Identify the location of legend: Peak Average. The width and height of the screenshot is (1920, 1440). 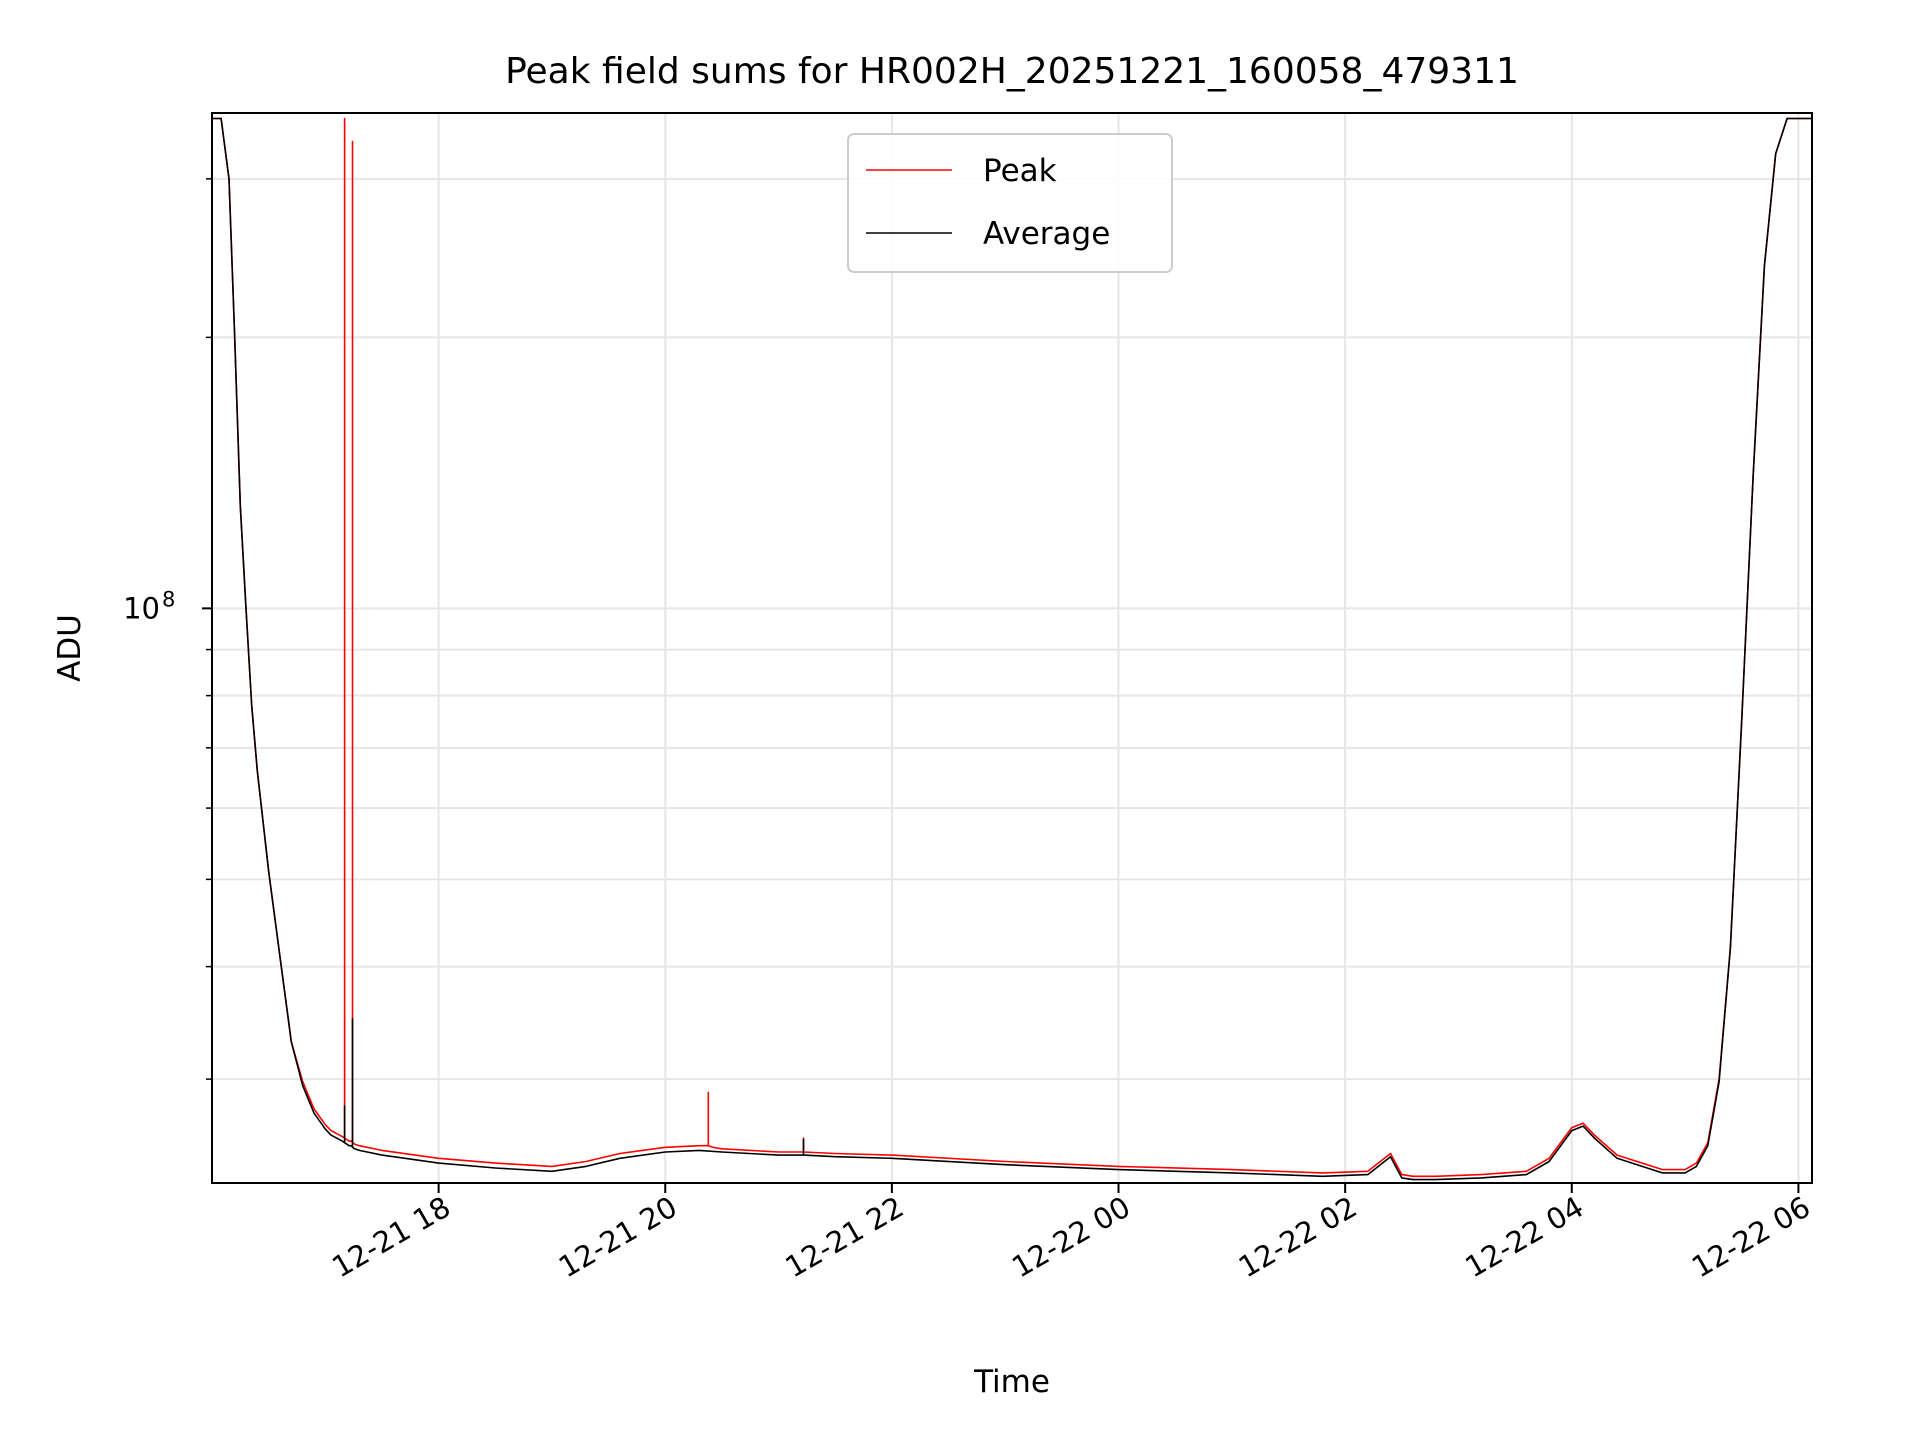
(1010, 203).